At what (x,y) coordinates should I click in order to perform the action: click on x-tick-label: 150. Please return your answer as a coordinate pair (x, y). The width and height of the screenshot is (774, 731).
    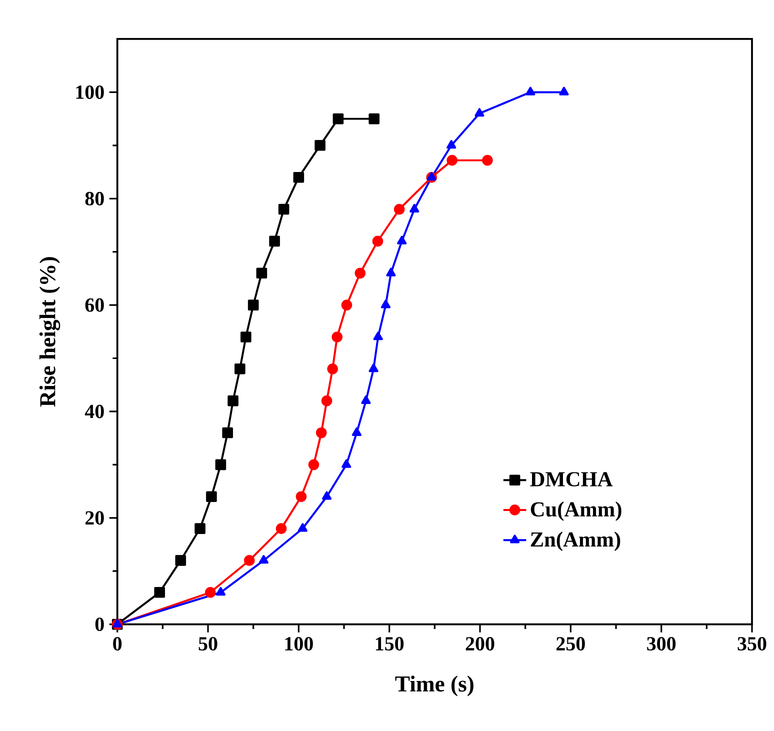
    Looking at the image, I should click on (390, 644).